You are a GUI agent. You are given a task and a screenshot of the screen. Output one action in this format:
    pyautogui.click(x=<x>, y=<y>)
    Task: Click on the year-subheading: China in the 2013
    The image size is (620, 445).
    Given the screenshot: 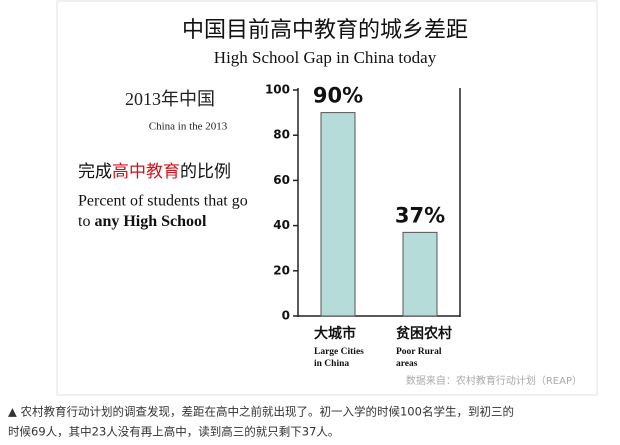 What is the action you would take?
    pyautogui.click(x=188, y=127)
    